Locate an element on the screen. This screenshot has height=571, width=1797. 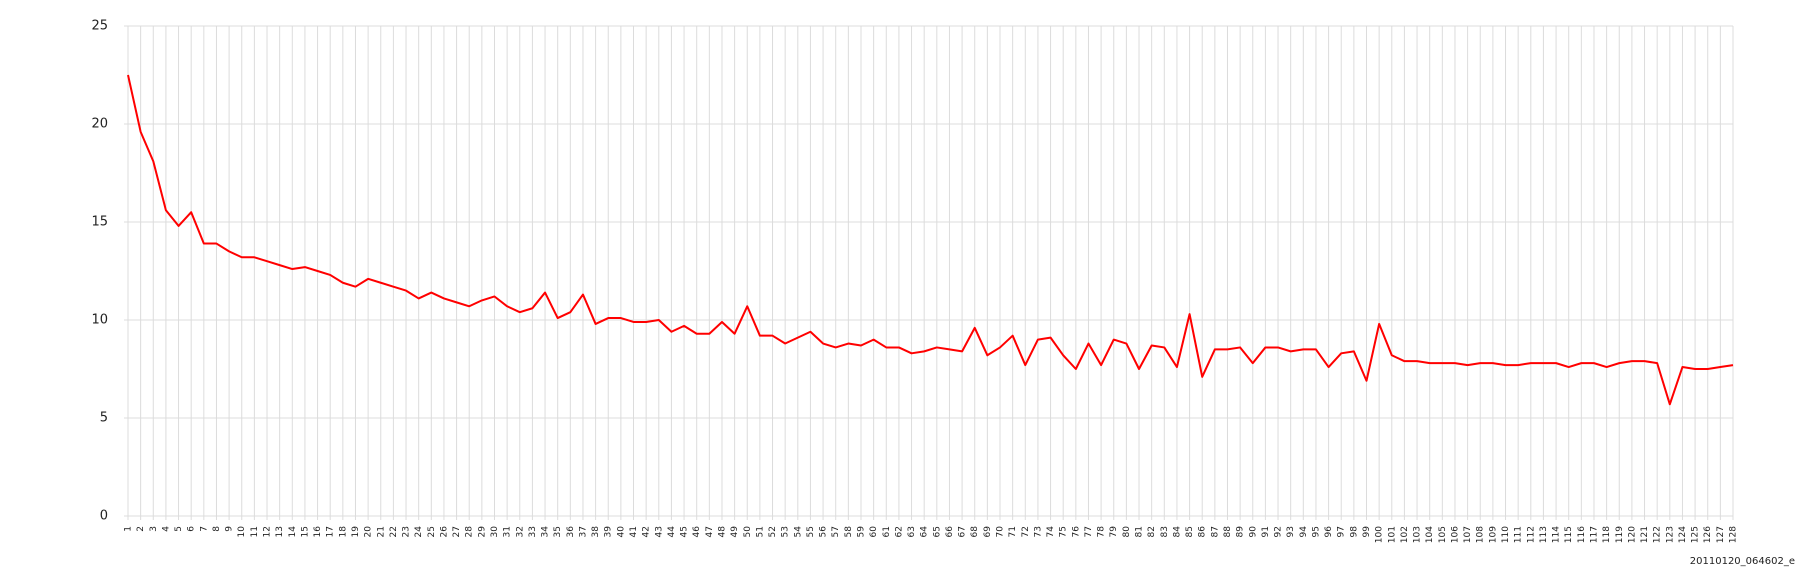
x-tick-label: 89 is located at coordinates (1241, 532).